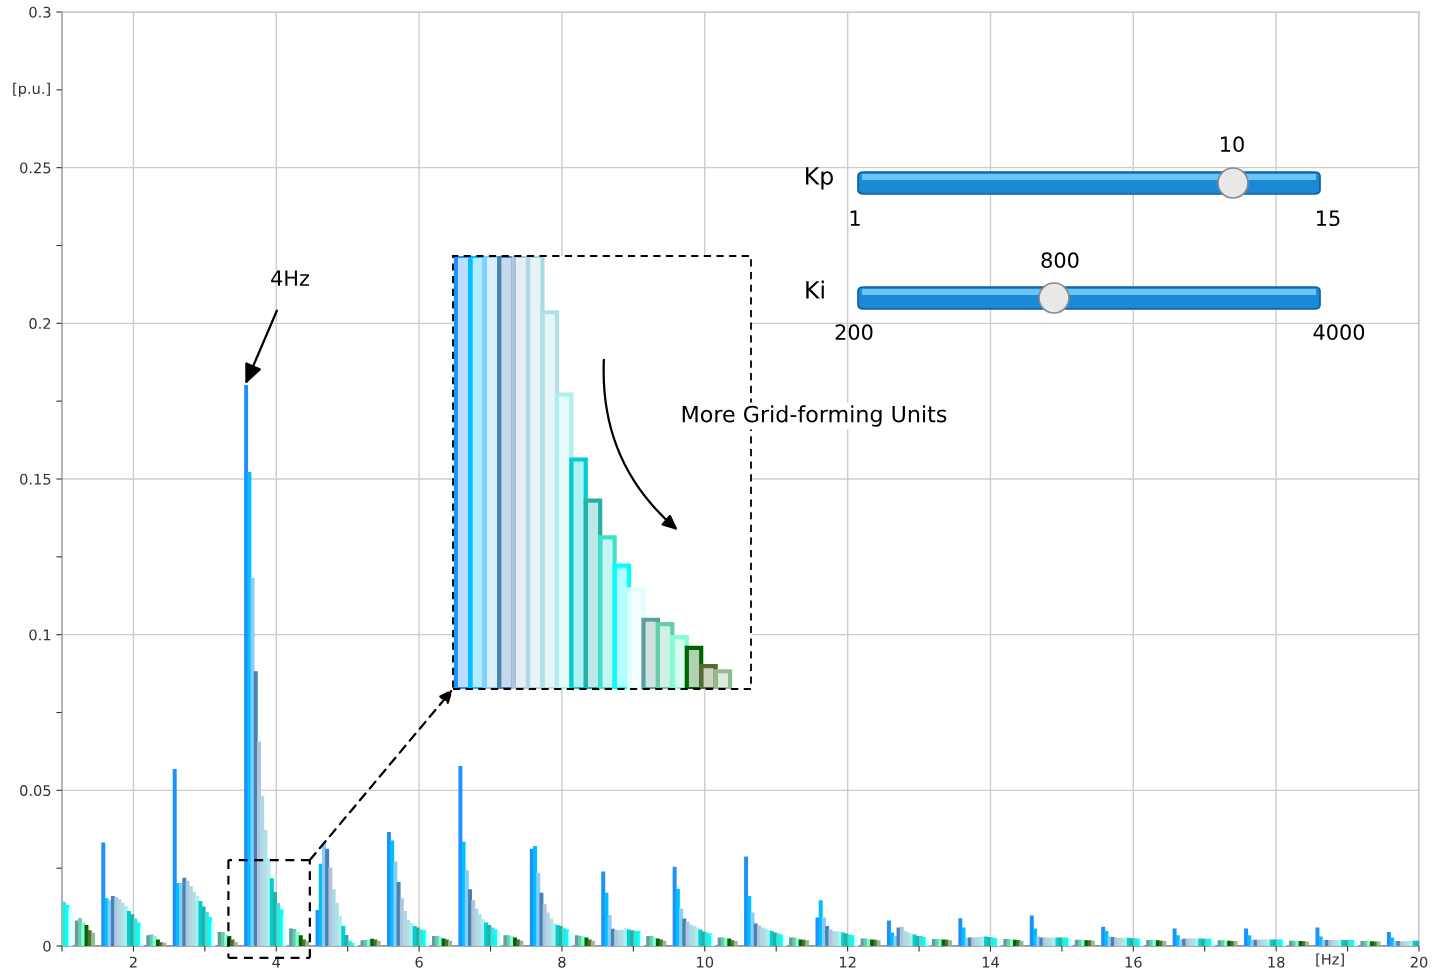 The width and height of the screenshot is (1433, 975). I want to click on x-tick-label: 16, so click(1133, 962).